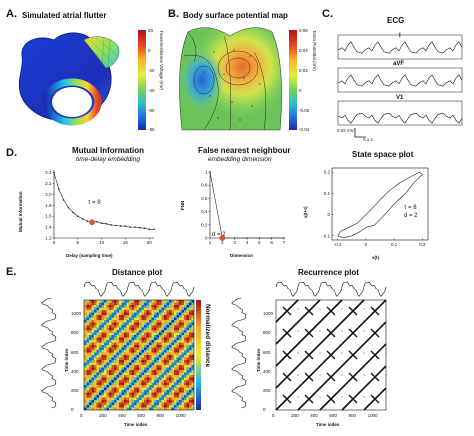 This screenshot has height=436, width=474. I want to click on y-tick-label: 2.0, so click(48, 194).